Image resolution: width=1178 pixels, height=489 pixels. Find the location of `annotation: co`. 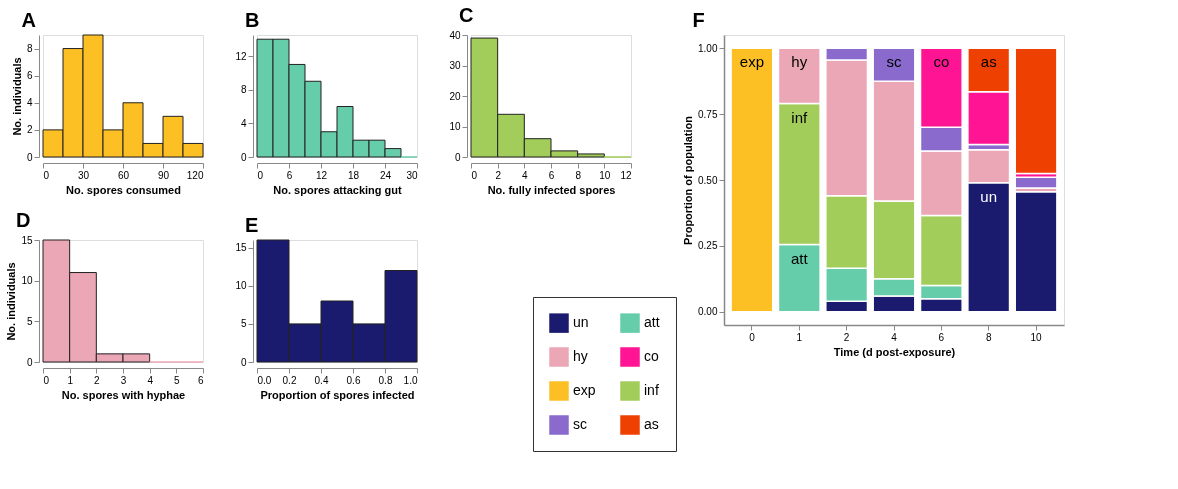

annotation: co is located at coordinates (941, 62).